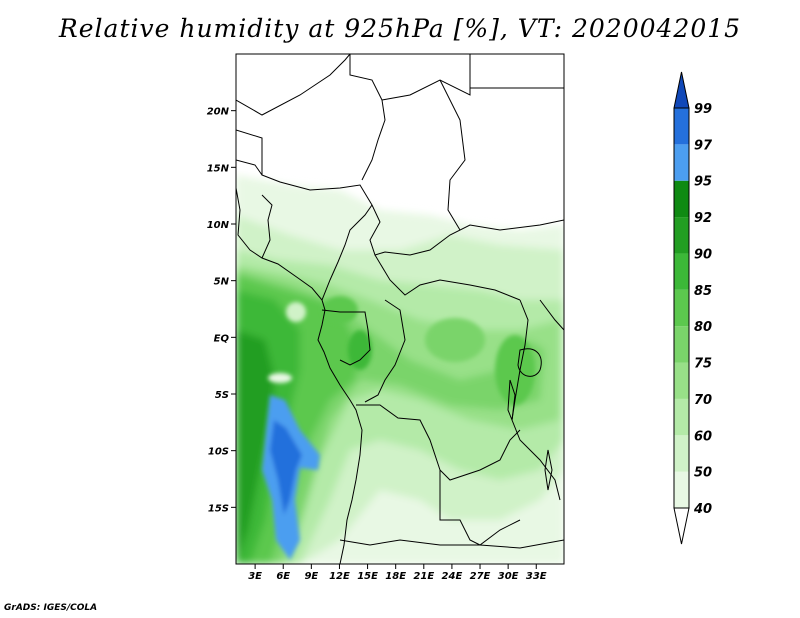 The height and width of the screenshot is (618, 800). Describe the element at coordinates (423, 576) in the screenshot. I see `lon-tick-label: 21E` at that location.